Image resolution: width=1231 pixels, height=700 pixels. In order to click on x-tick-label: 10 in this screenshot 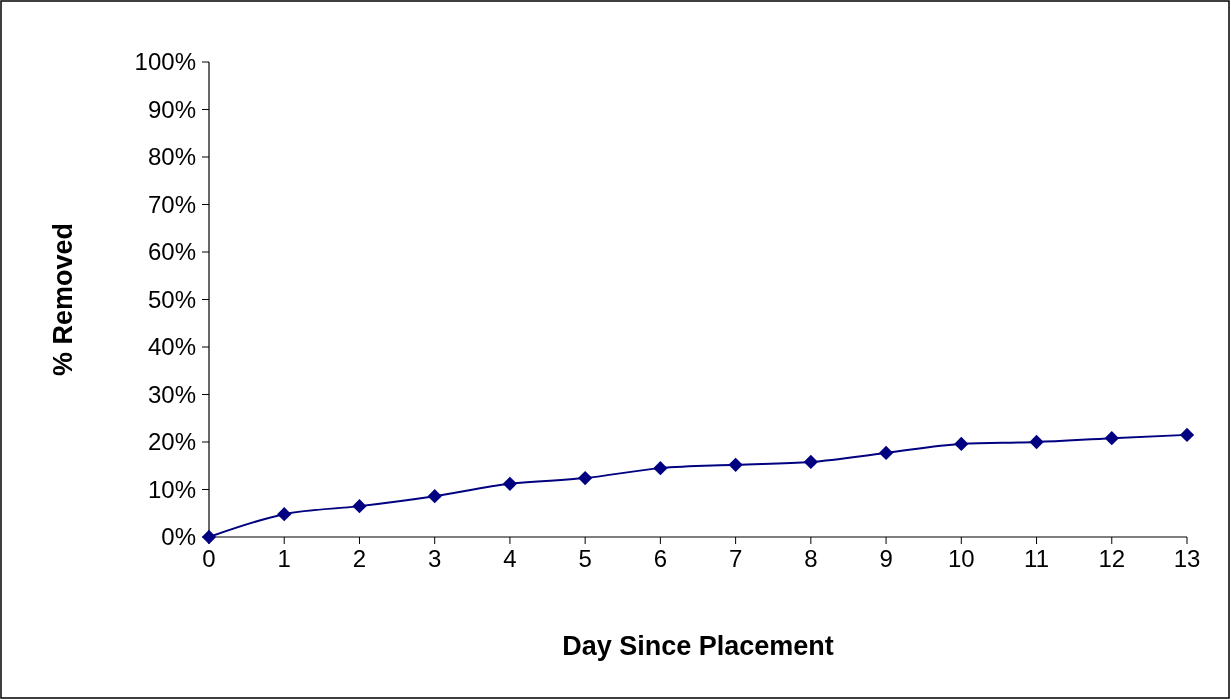, I will do `click(961, 558)`.